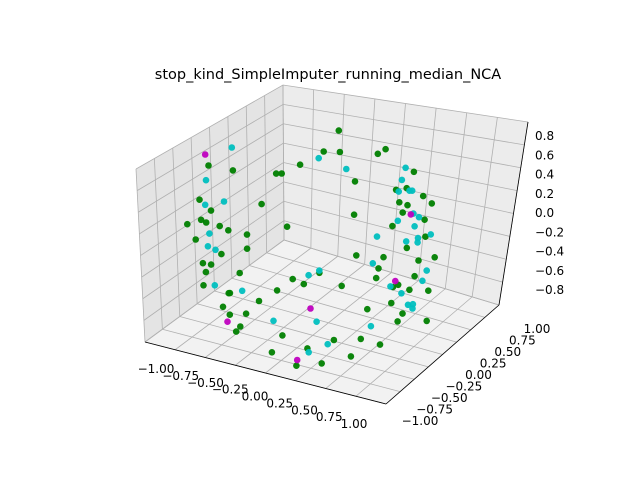 This screenshot has width=640, height=480. What do you see at coordinates (513, 213) in the screenshot?
I see `z-axis-line` at bounding box center [513, 213].